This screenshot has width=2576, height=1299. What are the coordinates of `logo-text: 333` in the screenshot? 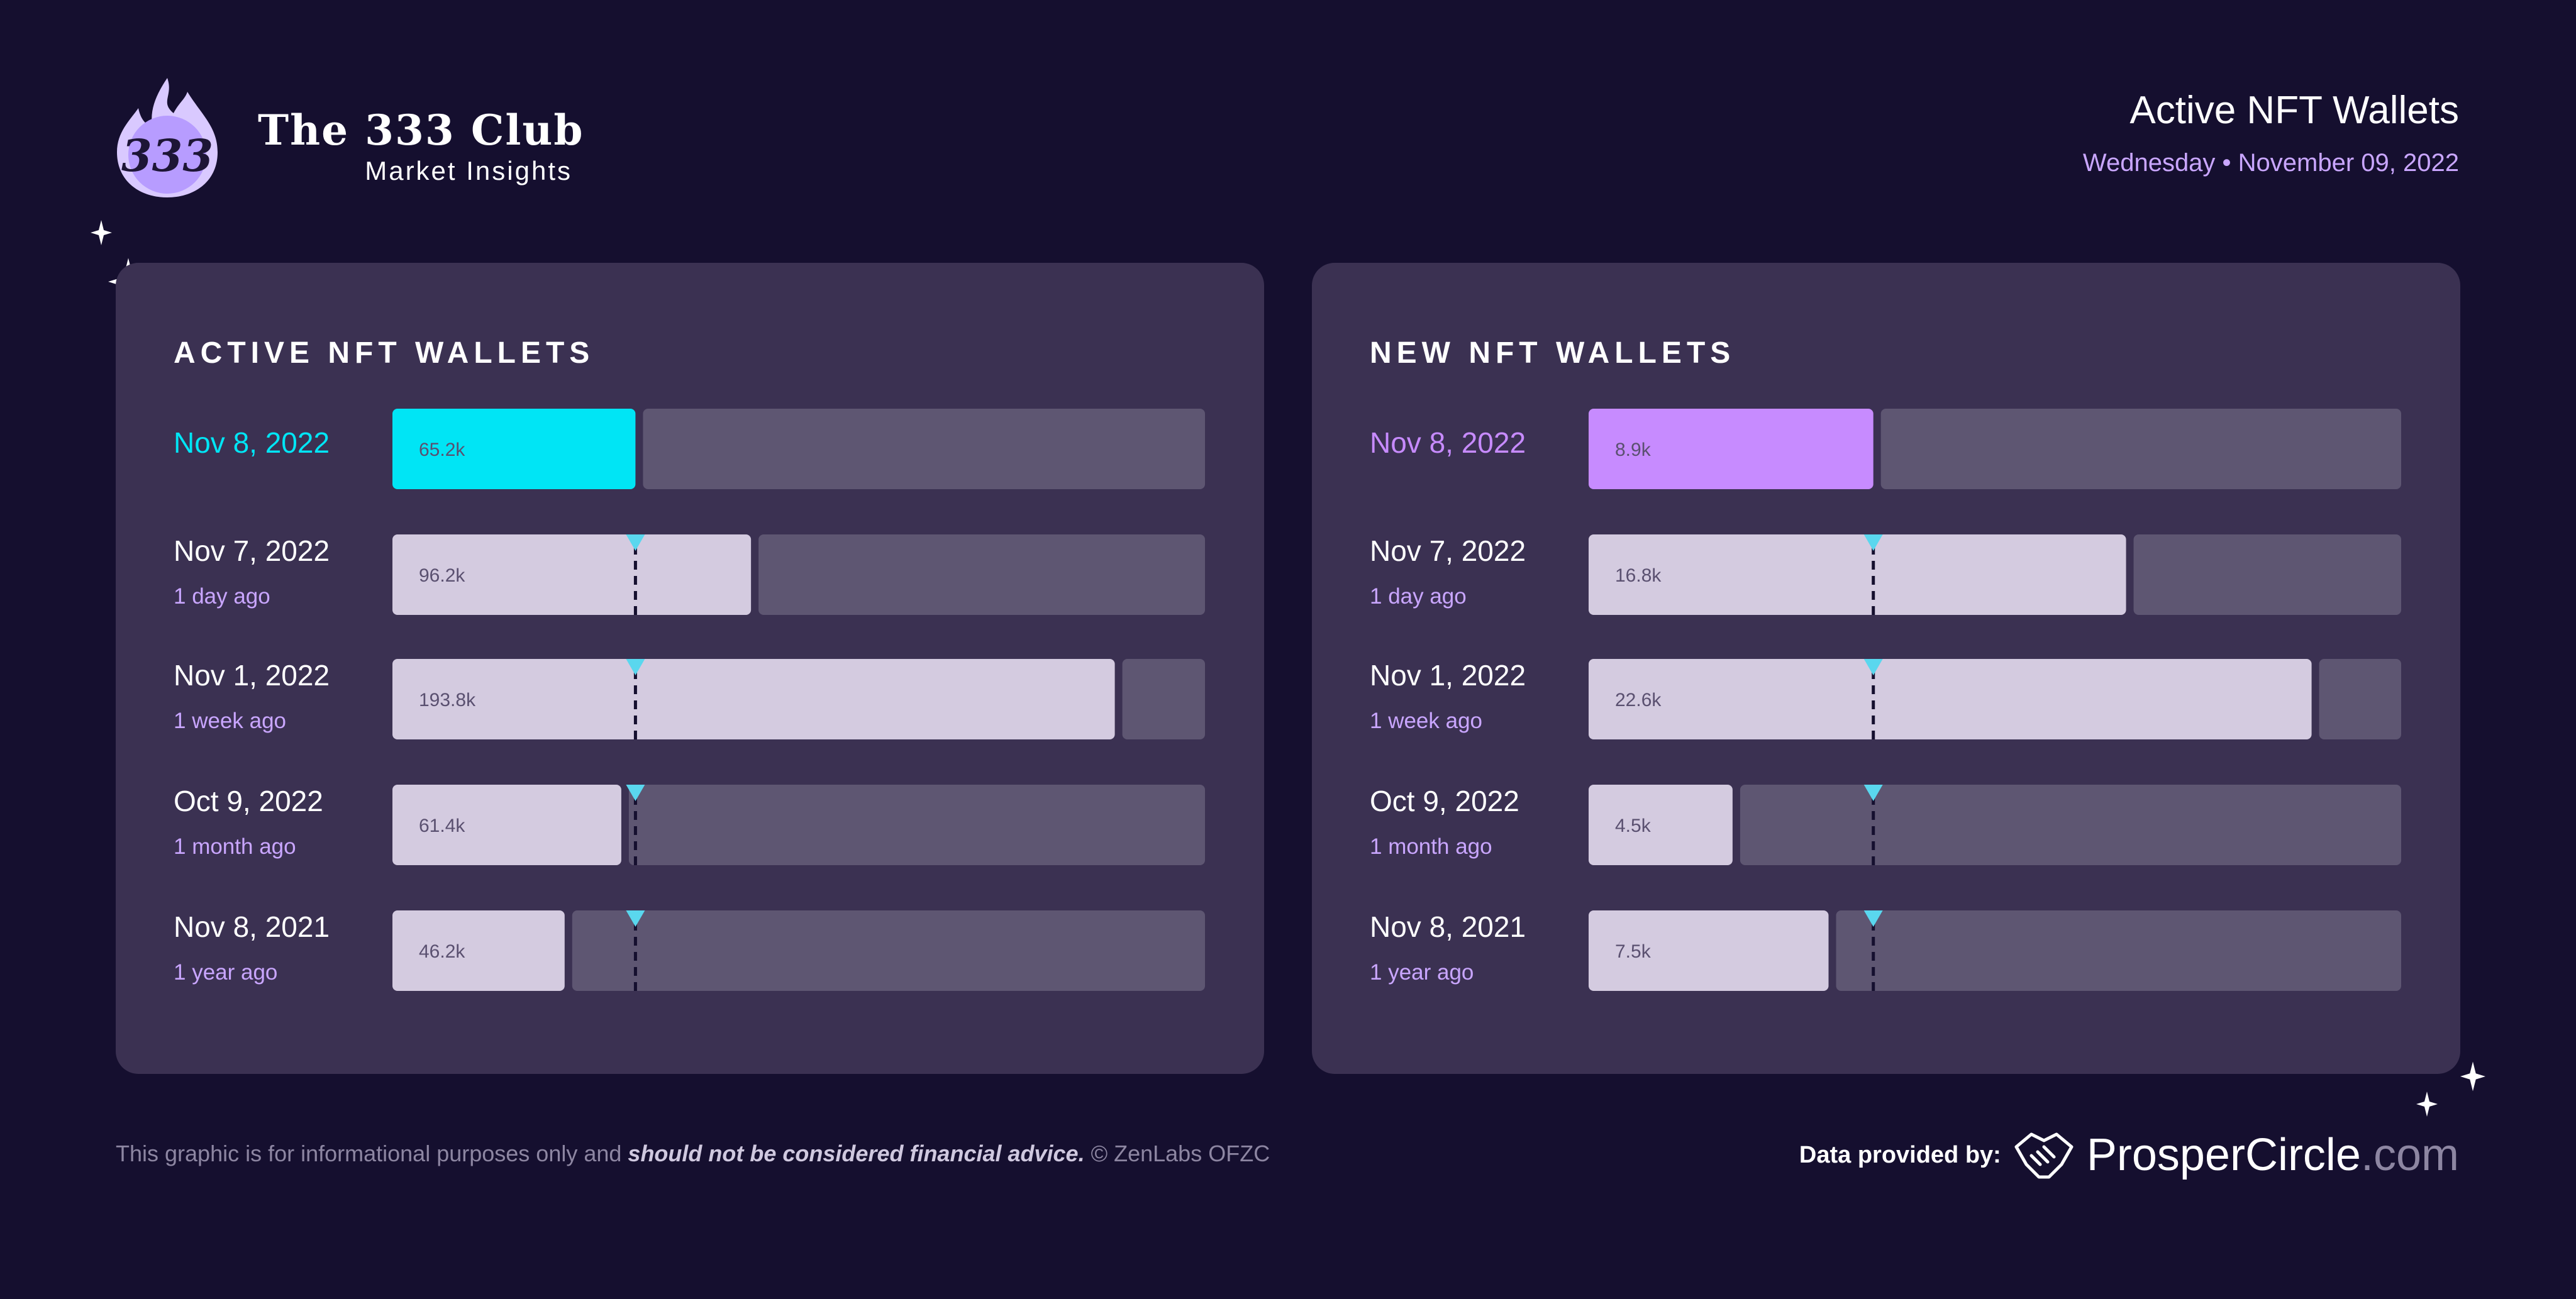 It's located at (167, 156).